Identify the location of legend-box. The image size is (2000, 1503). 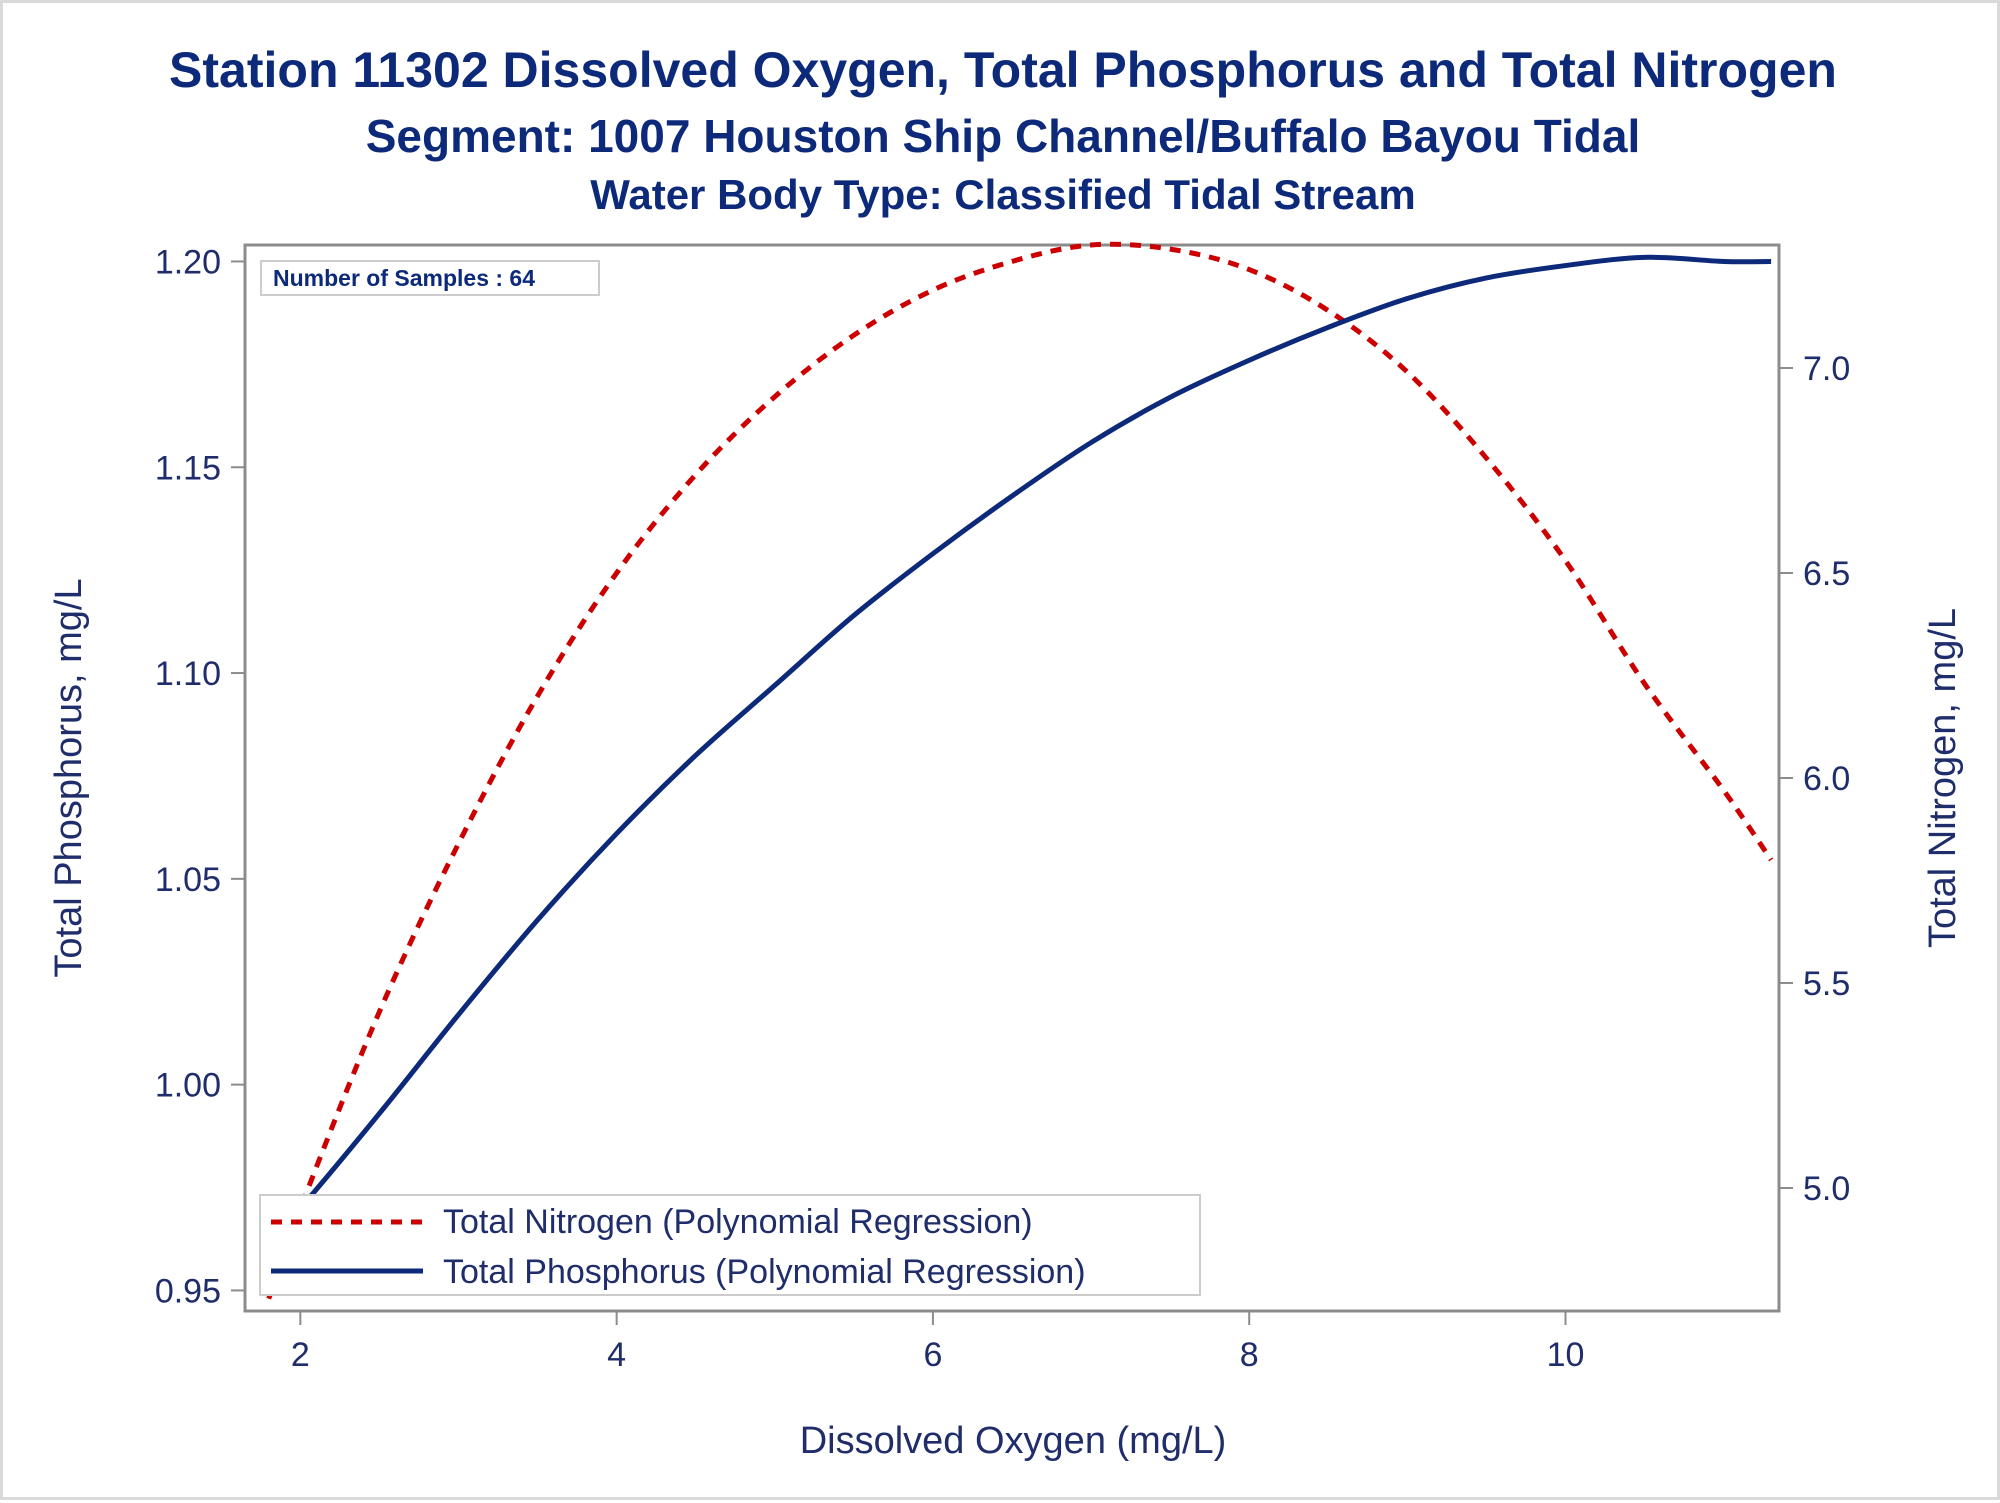
(730, 1245).